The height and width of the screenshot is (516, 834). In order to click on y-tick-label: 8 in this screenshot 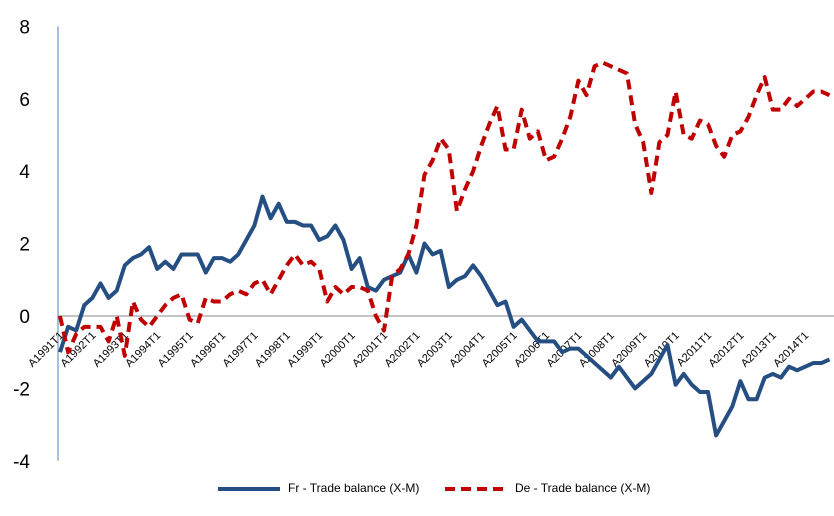, I will do `click(24, 27)`.